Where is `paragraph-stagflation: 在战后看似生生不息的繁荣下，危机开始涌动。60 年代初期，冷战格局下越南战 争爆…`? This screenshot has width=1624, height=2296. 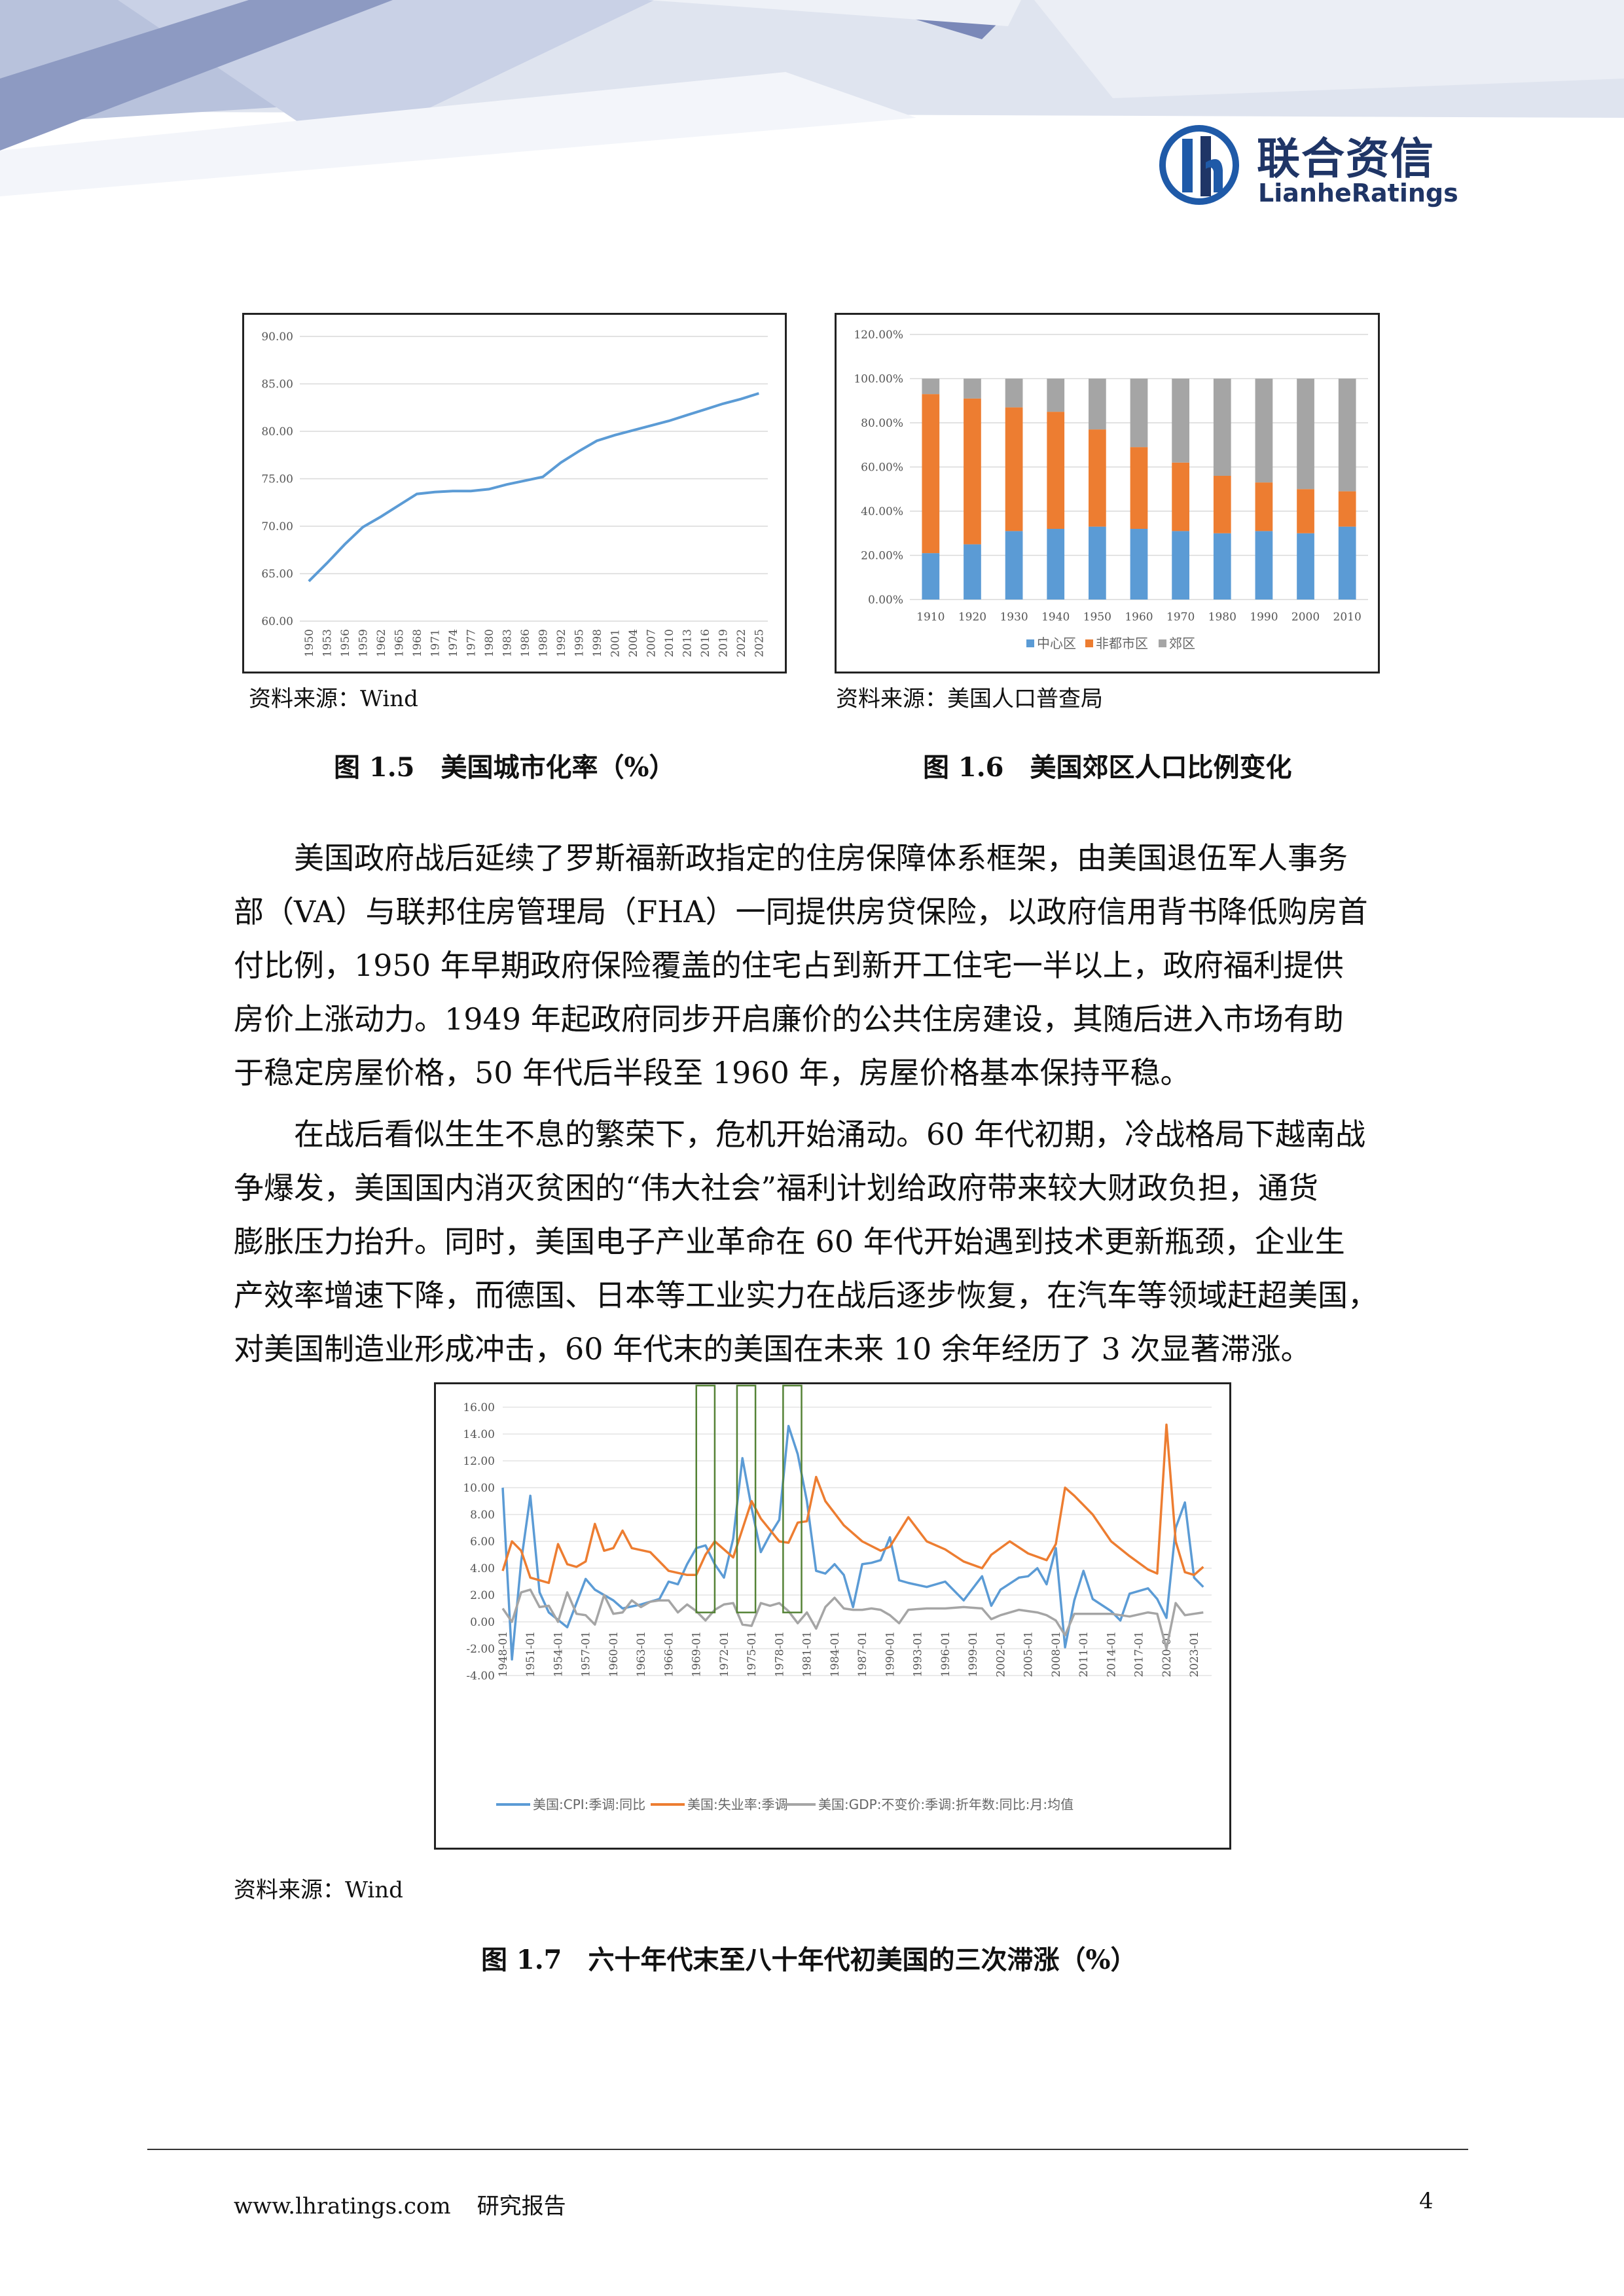
paragraph-stagflation: 在战后看似生生不息的繁荣下，危机开始涌动。60 年代初期，冷战格局下越南战 争爆… is located at coordinates (833, 1241).